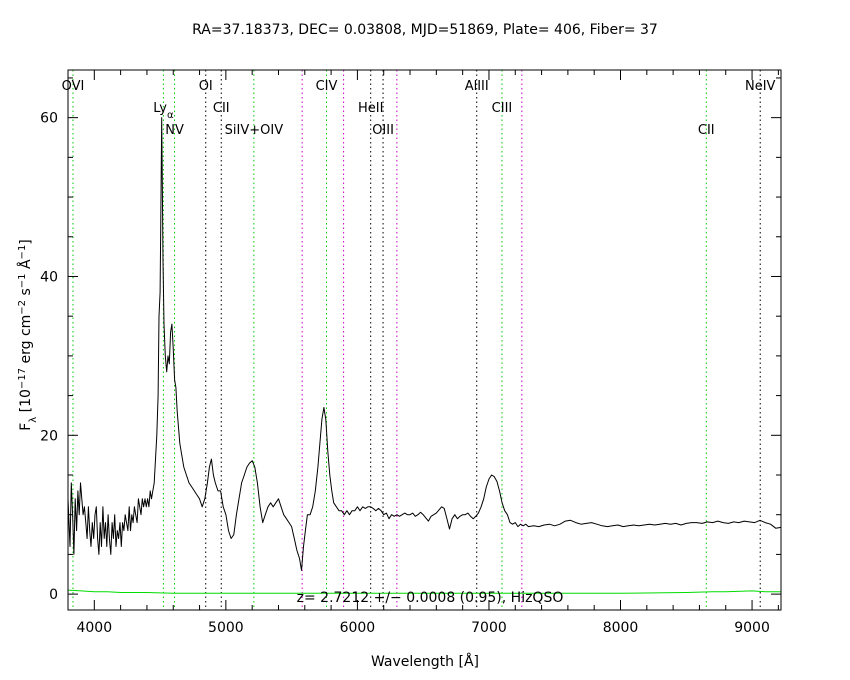  What do you see at coordinates (706, 130) in the screenshot?
I see `line-label-15: CII` at bounding box center [706, 130].